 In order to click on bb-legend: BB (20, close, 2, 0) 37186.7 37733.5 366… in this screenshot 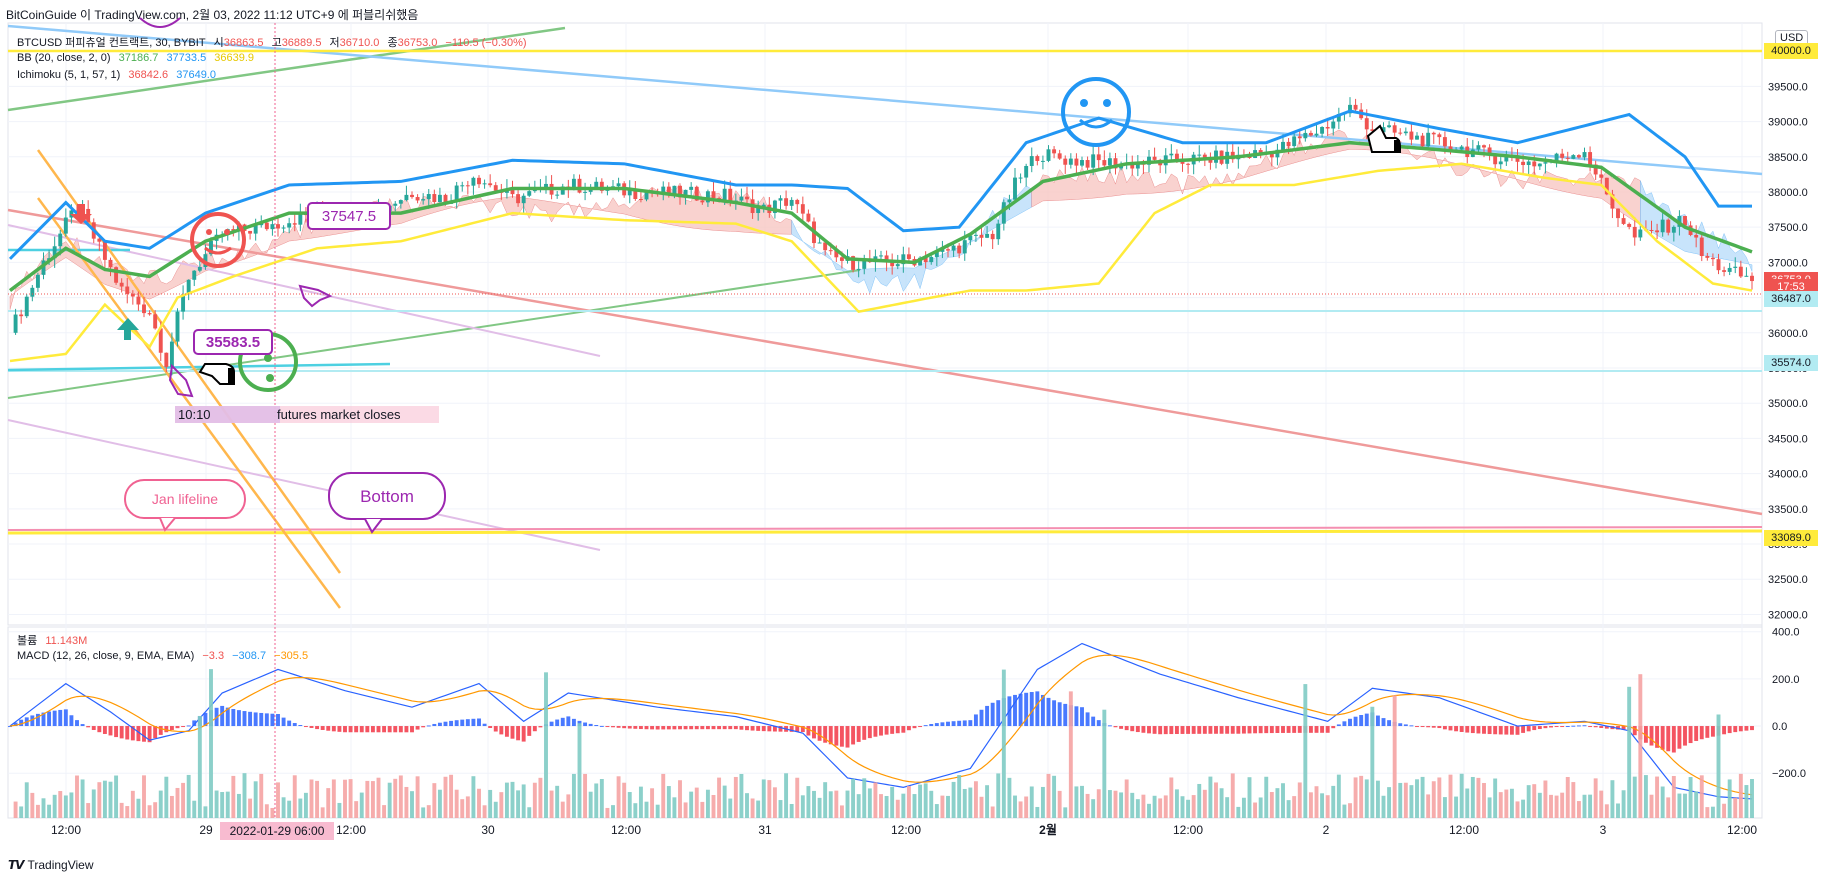, I will do `click(138, 58)`.